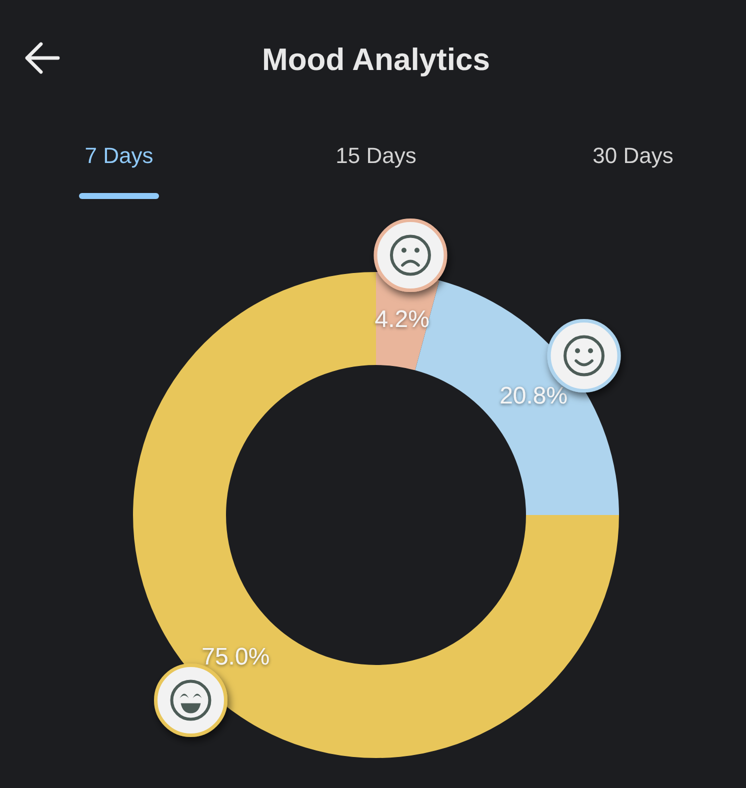 The width and height of the screenshot is (746, 788). What do you see at coordinates (119, 155) in the screenshot?
I see `text: 7 Days` at bounding box center [119, 155].